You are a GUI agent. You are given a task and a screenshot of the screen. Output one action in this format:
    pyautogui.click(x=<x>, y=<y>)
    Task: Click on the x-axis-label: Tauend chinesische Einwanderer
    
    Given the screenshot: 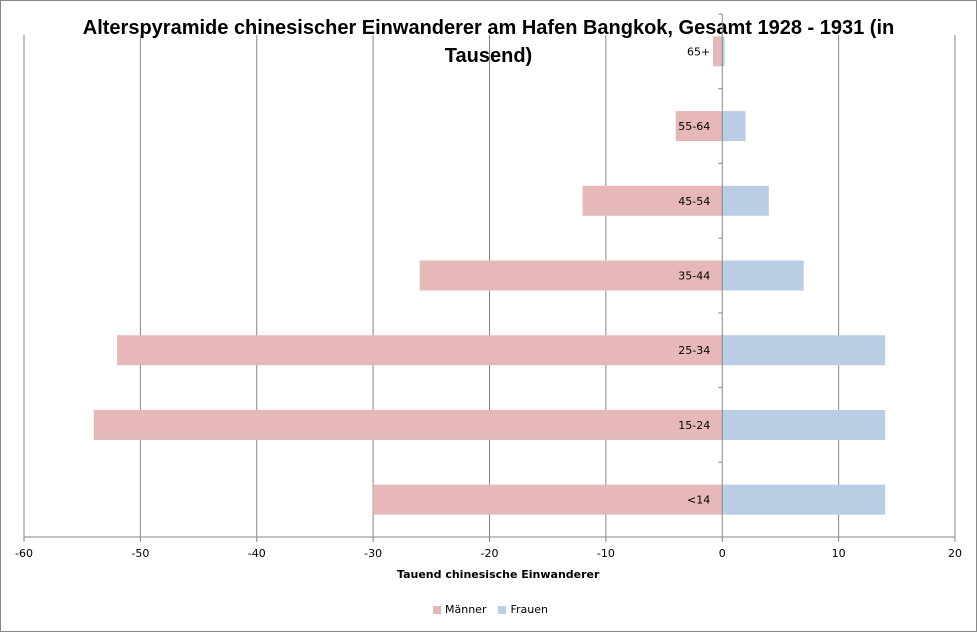 What is the action you would take?
    pyautogui.click(x=498, y=574)
    